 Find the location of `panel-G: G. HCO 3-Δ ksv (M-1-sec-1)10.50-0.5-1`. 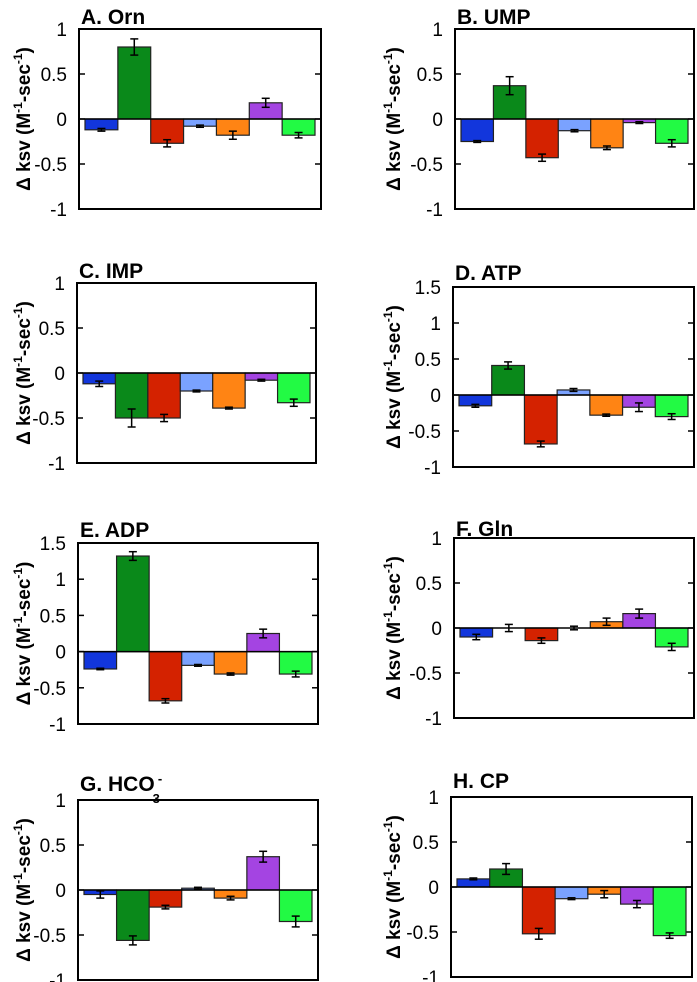

panel-G: G. HCO 3-Δ ksv (M-1-sec-1)10.50-0.5-1 is located at coordinates (165, 876).